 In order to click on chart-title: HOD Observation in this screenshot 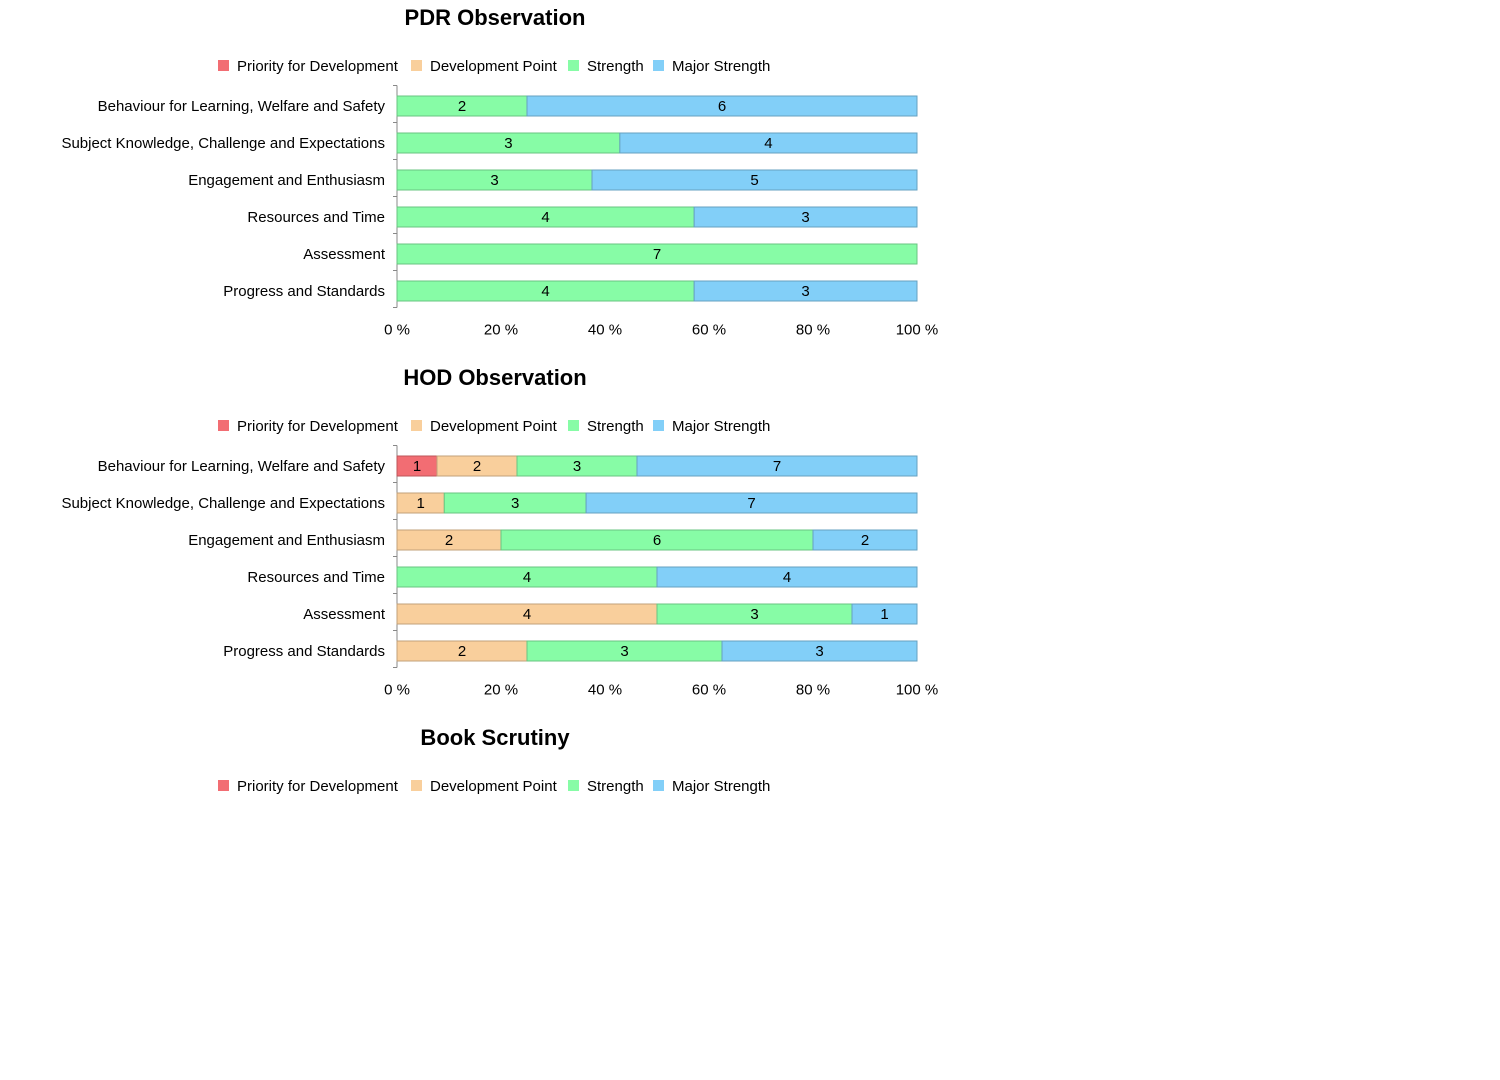, I will do `click(495, 377)`.